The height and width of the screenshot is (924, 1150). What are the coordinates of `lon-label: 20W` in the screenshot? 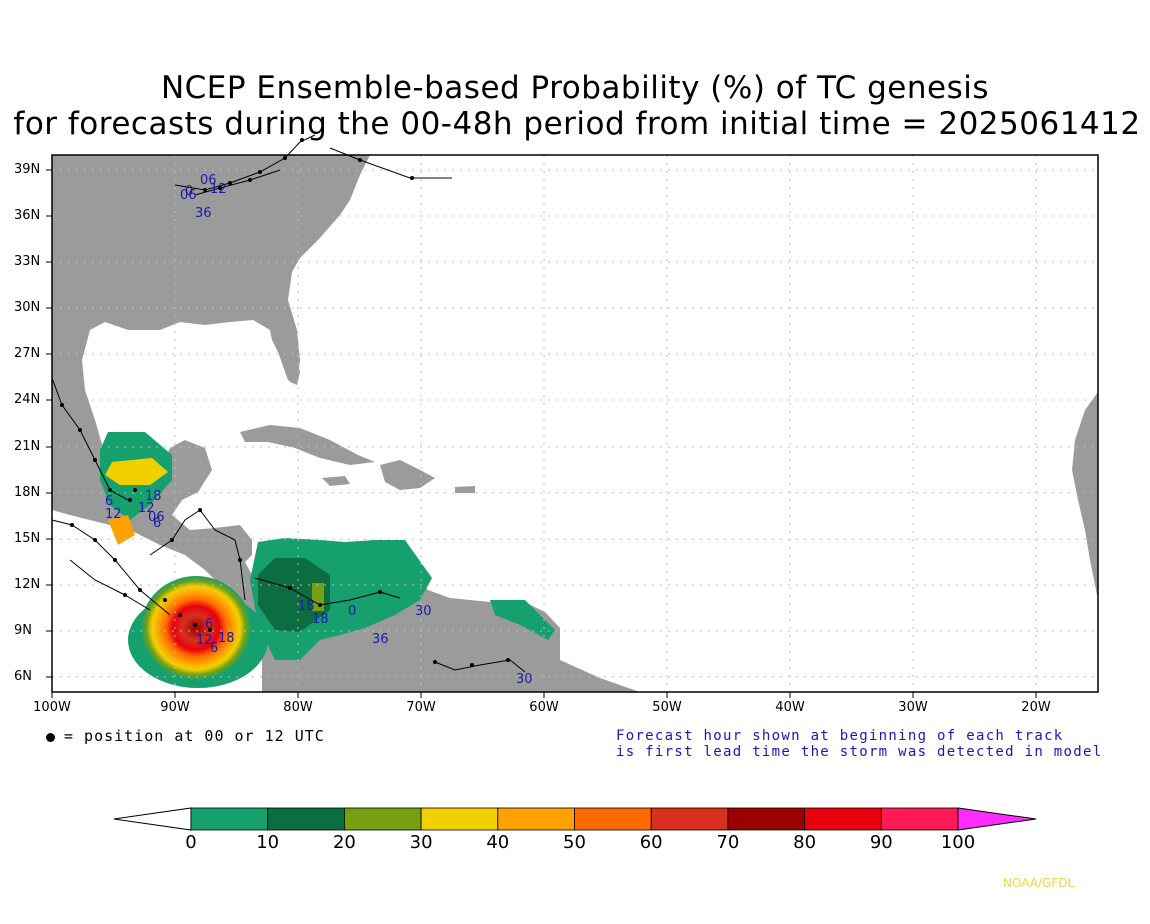 It's located at (1036, 707).